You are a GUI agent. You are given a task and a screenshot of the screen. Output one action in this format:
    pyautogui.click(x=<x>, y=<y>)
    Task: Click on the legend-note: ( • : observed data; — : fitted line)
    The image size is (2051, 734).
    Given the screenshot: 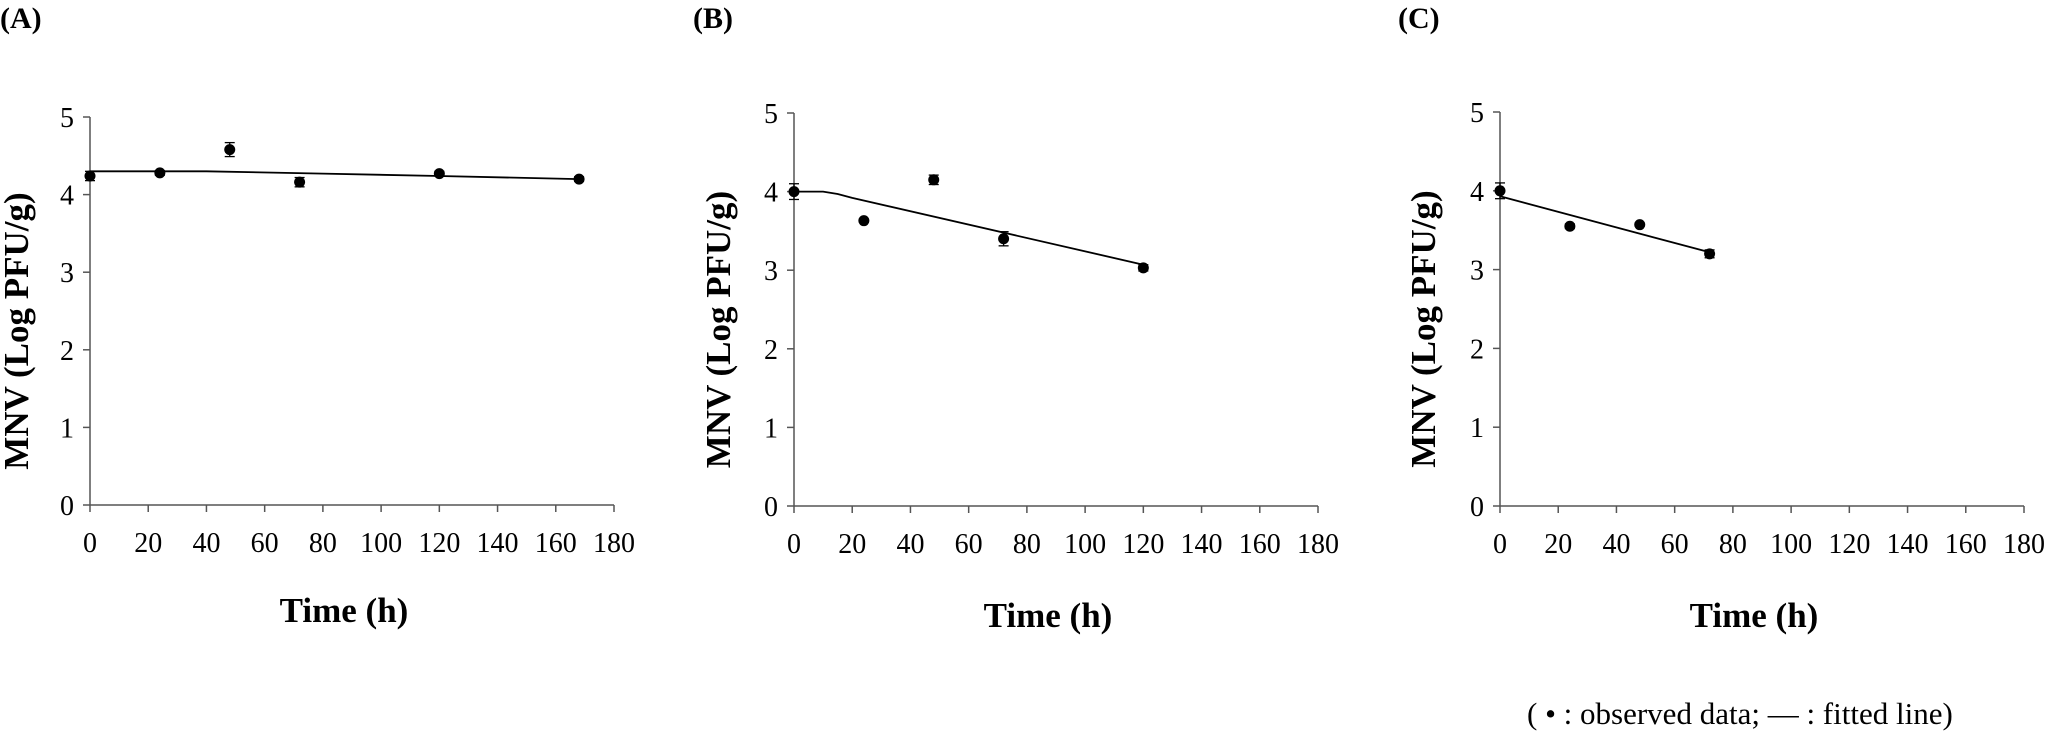 What is the action you would take?
    pyautogui.click(x=1740, y=713)
    